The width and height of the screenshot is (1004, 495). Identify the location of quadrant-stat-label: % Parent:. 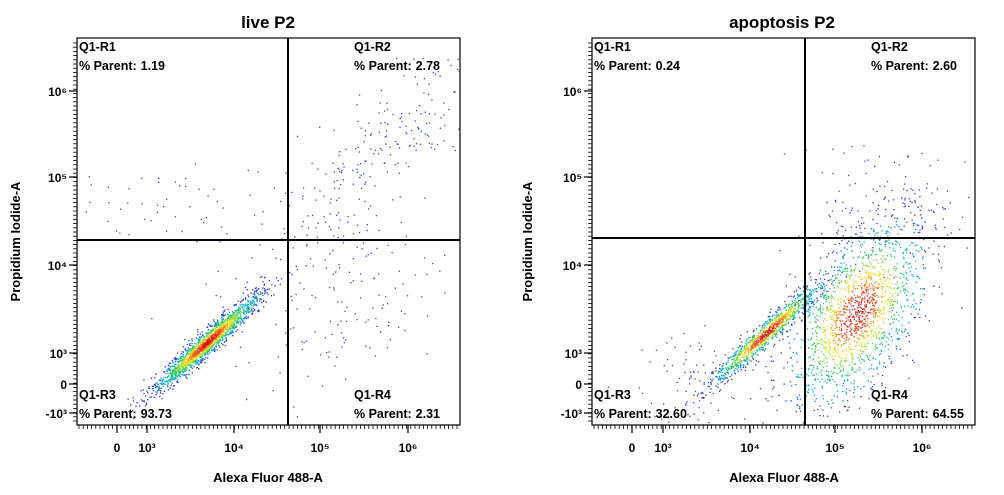
(108, 66).